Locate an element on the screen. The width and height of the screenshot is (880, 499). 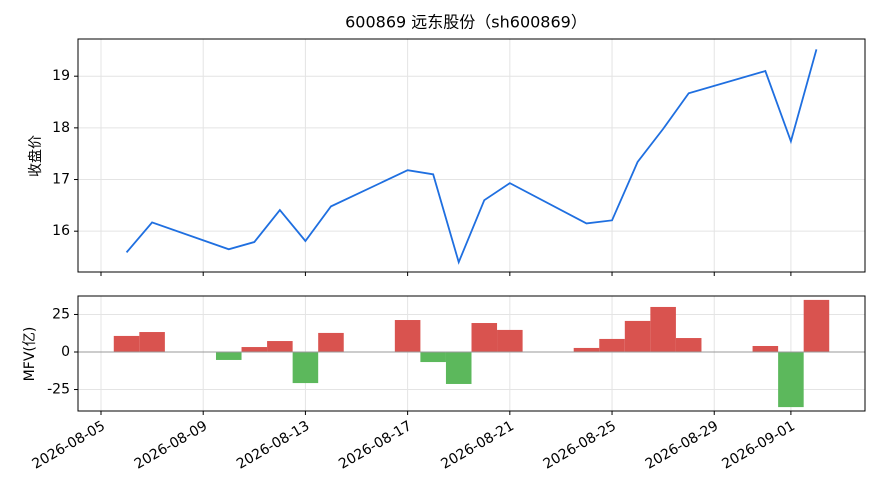
y-tick-label: 0 is located at coordinates (65, 352).